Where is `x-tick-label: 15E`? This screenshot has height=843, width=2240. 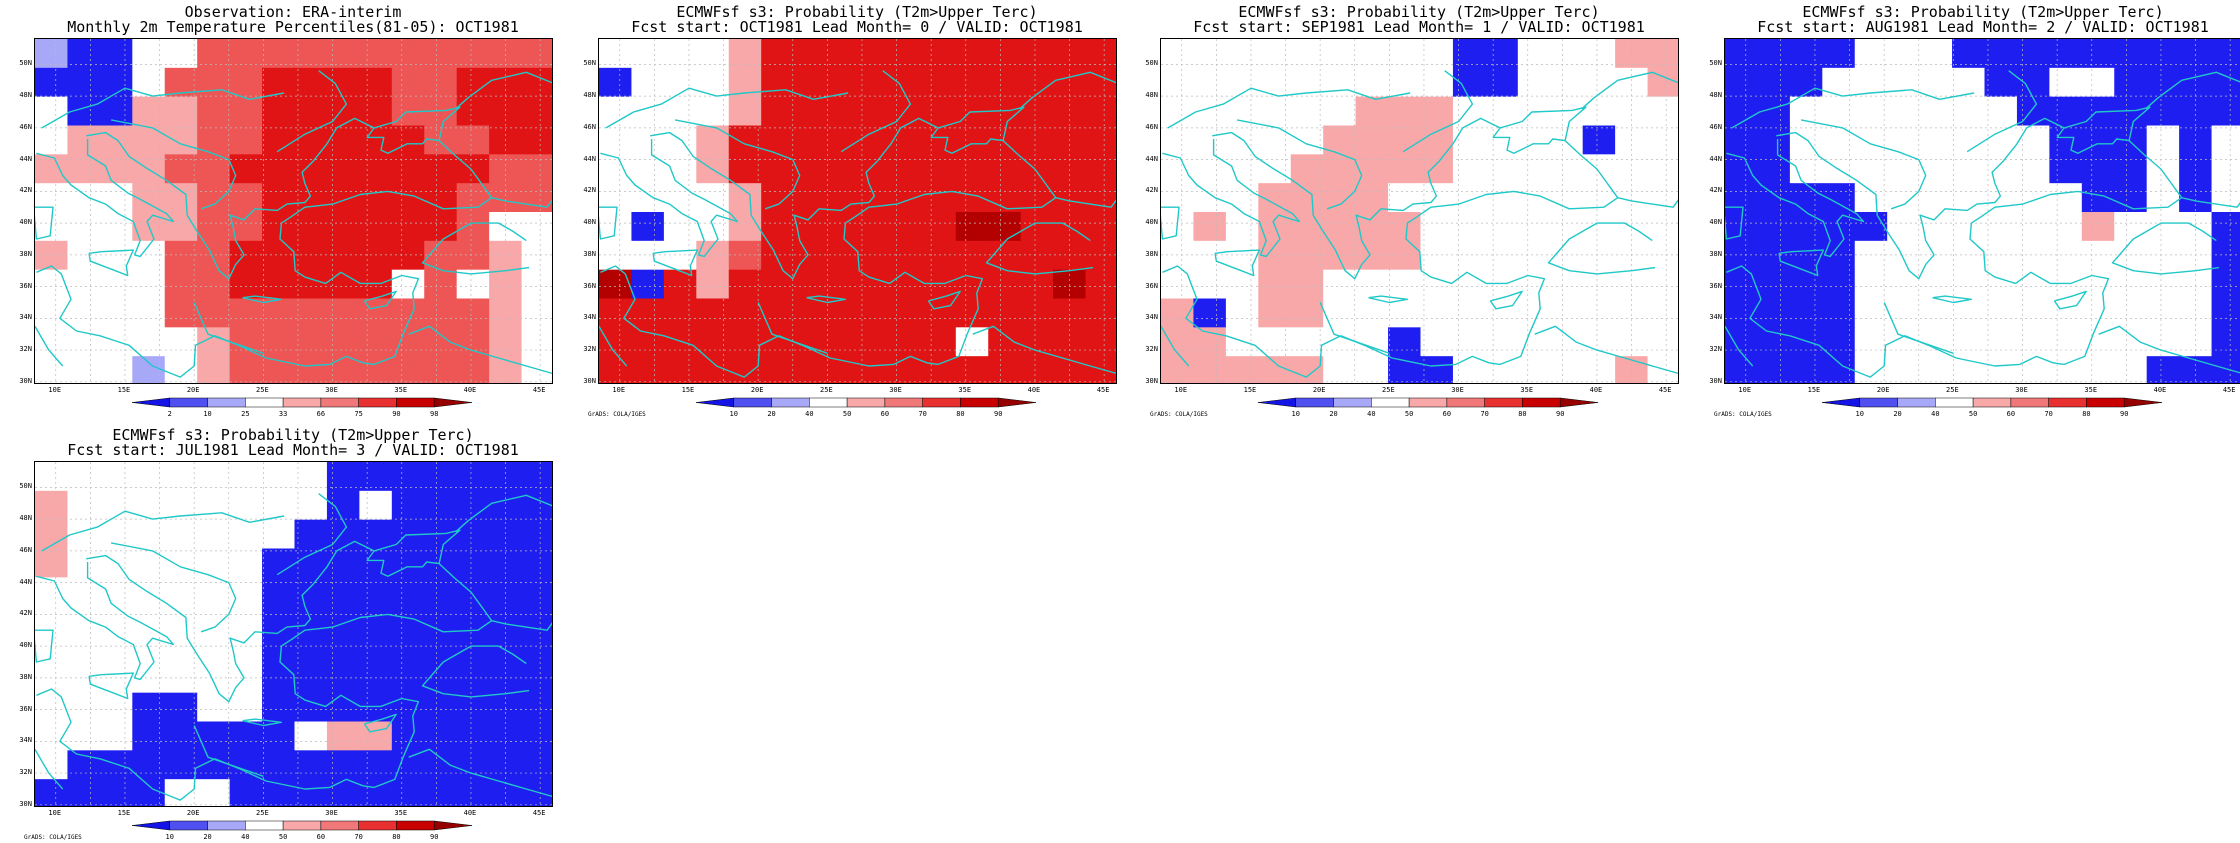 x-tick-label: 15E is located at coordinates (1250, 390).